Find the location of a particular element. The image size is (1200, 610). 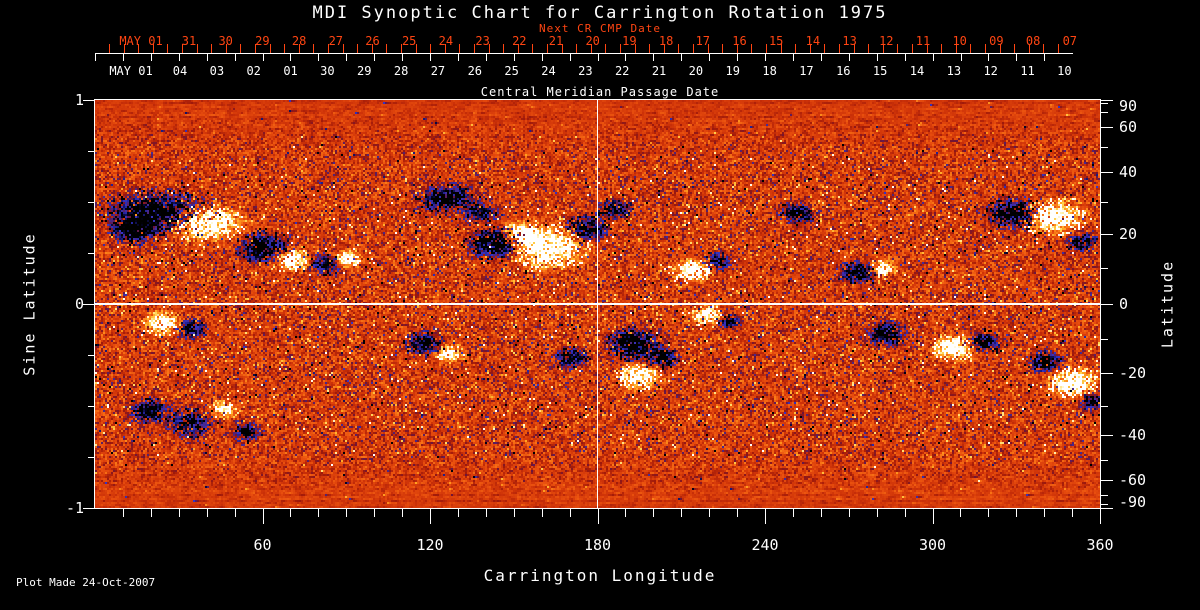

sine-latitude-tick-label: 0 is located at coordinates (79, 304).